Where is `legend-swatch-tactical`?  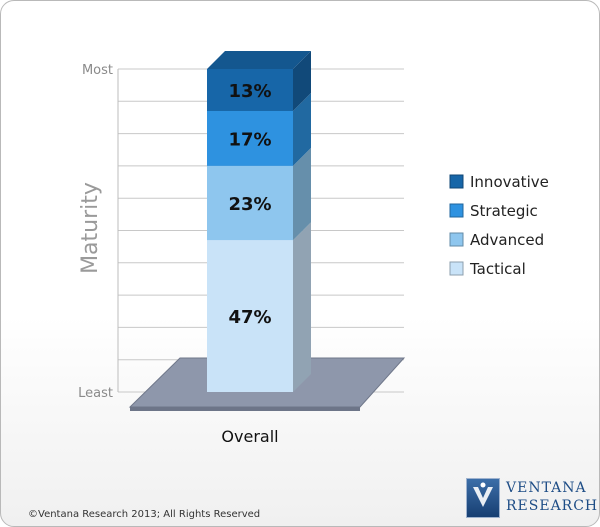
legend-swatch-tactical is located at coordinates (456, 268).